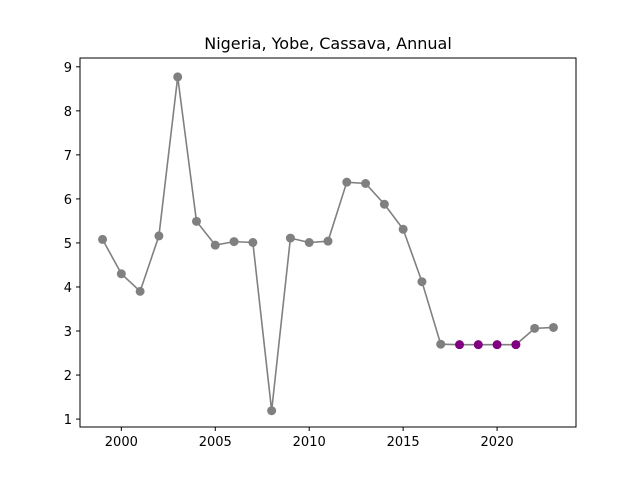 The image size is (640, 480). Describe the element at coordinates (215, 442) in the screenshot. I see `x-tick-label: 2005` at that location.